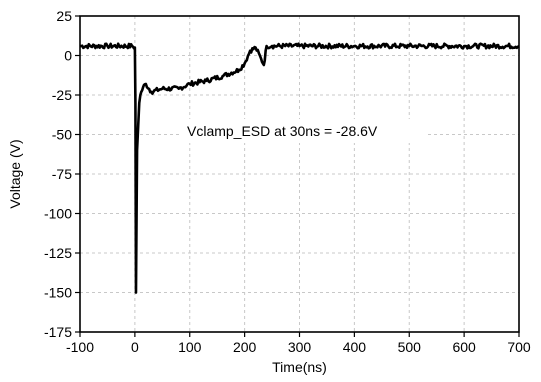  What do you see at coordinates (62, 135) in the screenshot?
I see `y-tick-label: -50` at bounding box center [62, 135].